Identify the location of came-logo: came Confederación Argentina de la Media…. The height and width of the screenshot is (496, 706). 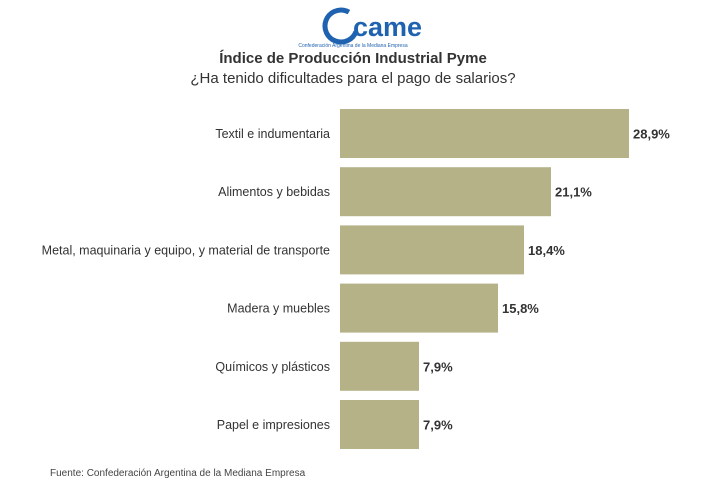
(360, 28).